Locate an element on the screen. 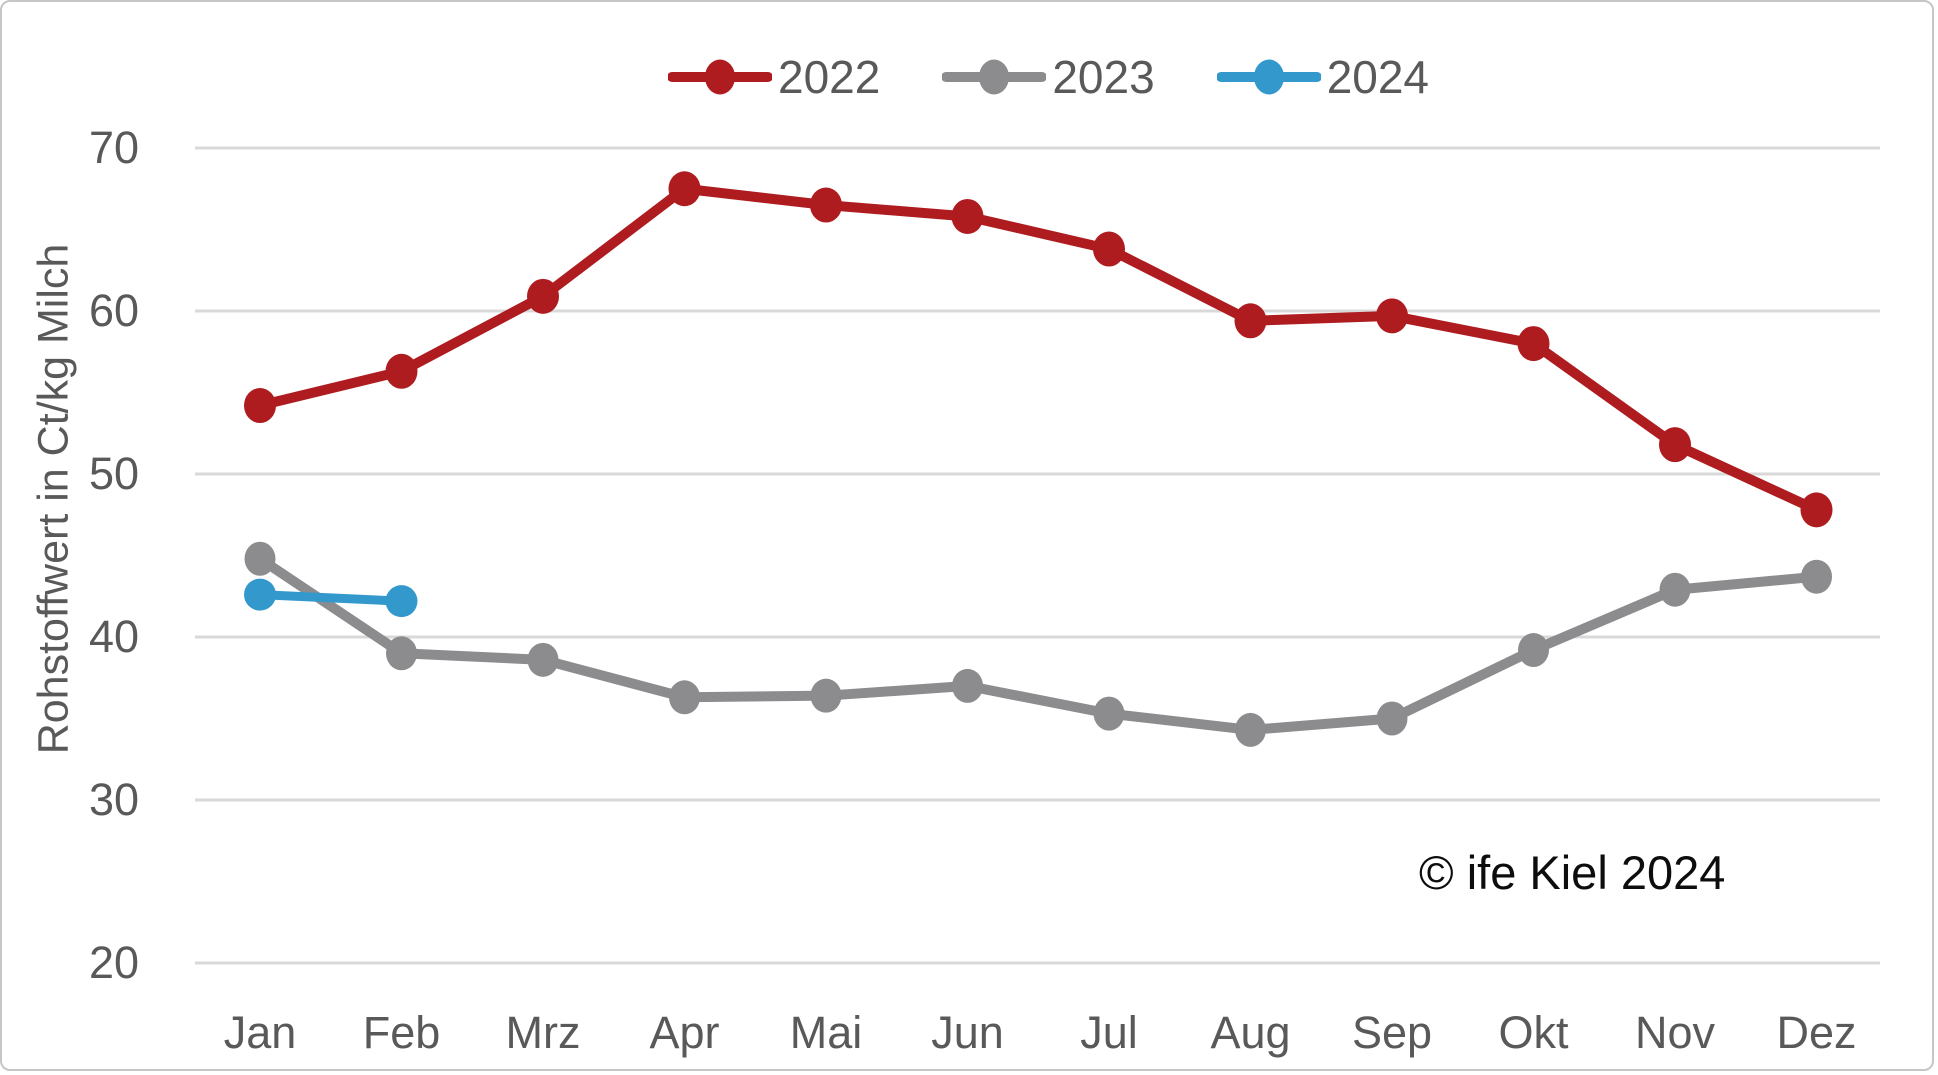  y-tick-label-30: 30 is located at coordinates (113, 799).